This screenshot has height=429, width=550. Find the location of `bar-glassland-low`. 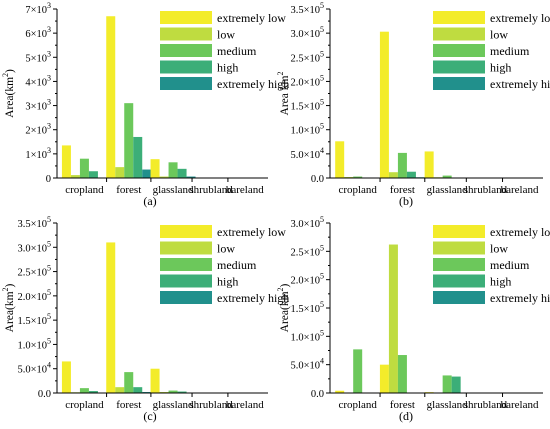

bar-glassland-low is located at coordinates (164, 177).